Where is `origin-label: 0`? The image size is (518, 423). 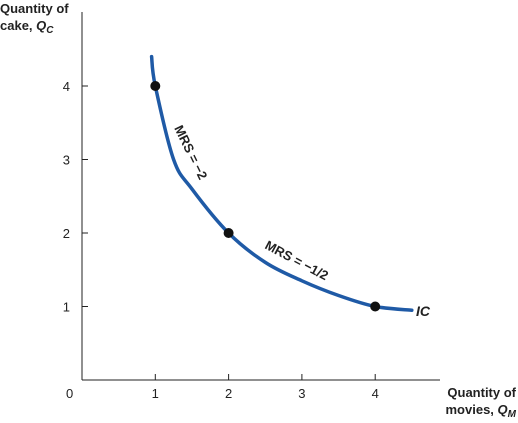
origin-label: 0 is located at coordinates (69, 393).